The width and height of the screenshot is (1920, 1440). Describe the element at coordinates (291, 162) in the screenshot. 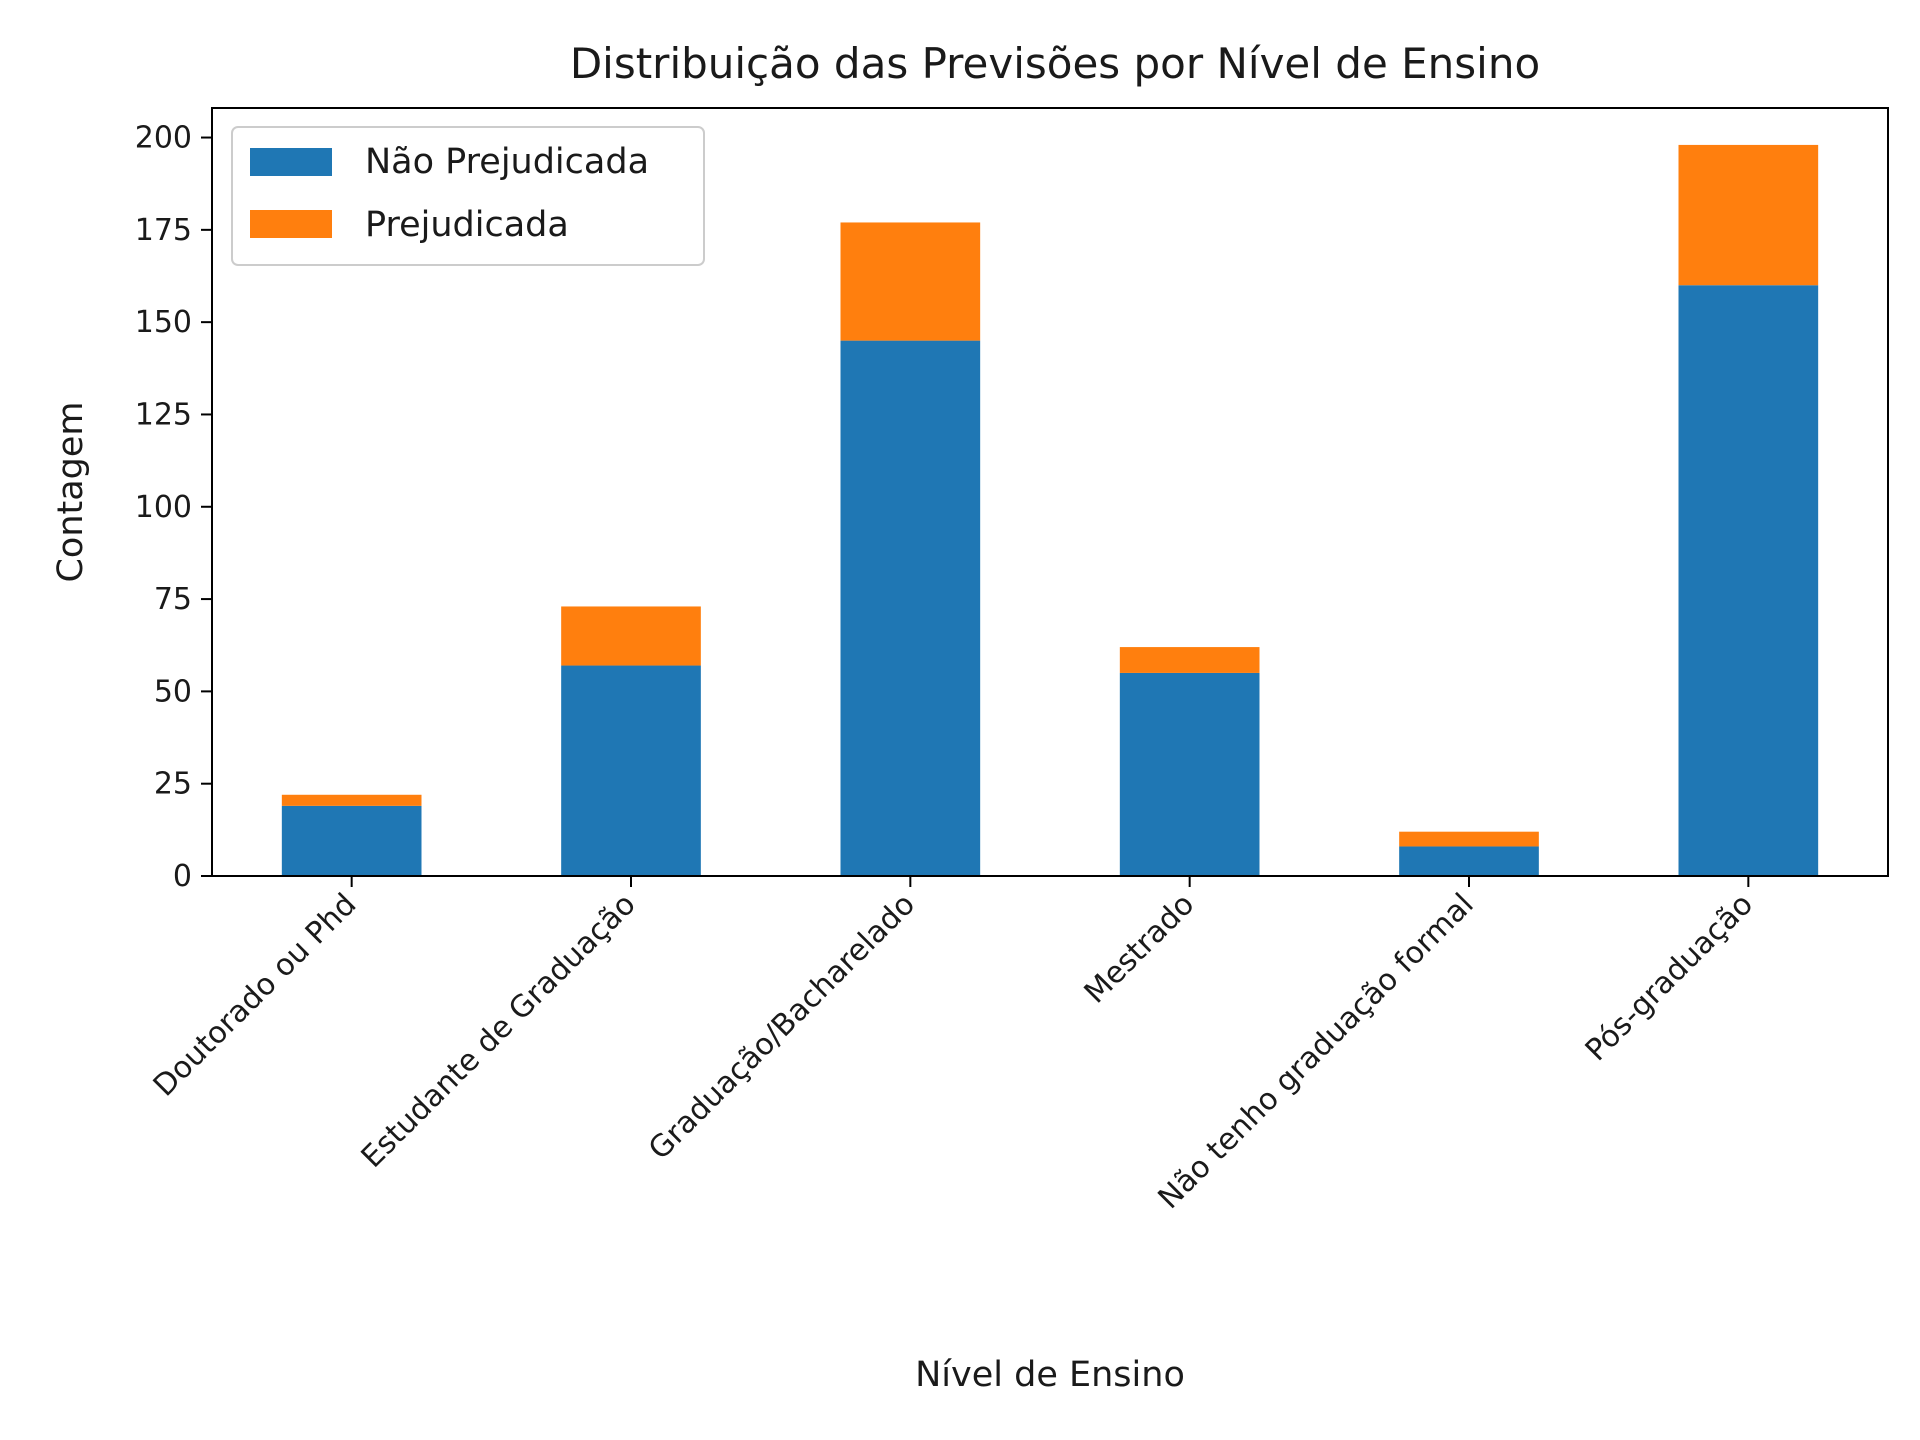

I see `legend-swatch-nao-prejudicada` at that location.